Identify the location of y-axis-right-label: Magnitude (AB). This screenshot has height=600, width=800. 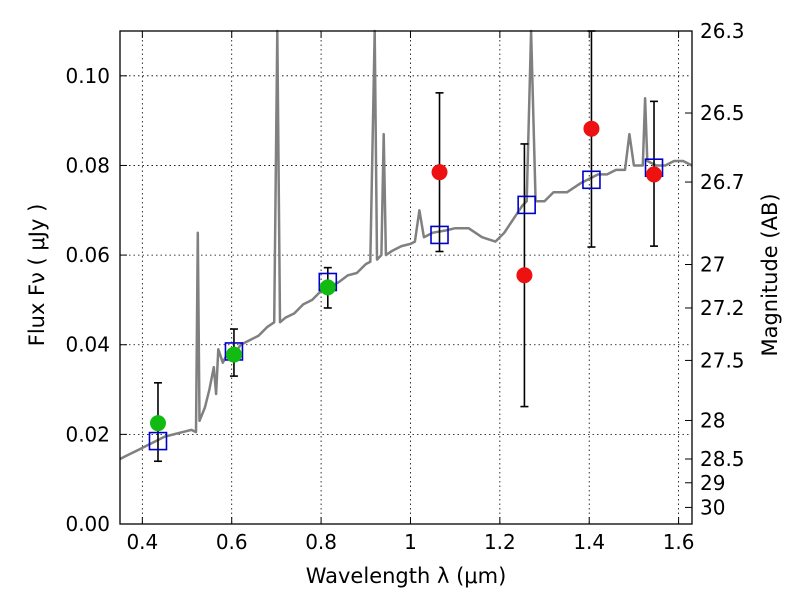
(770, 274).